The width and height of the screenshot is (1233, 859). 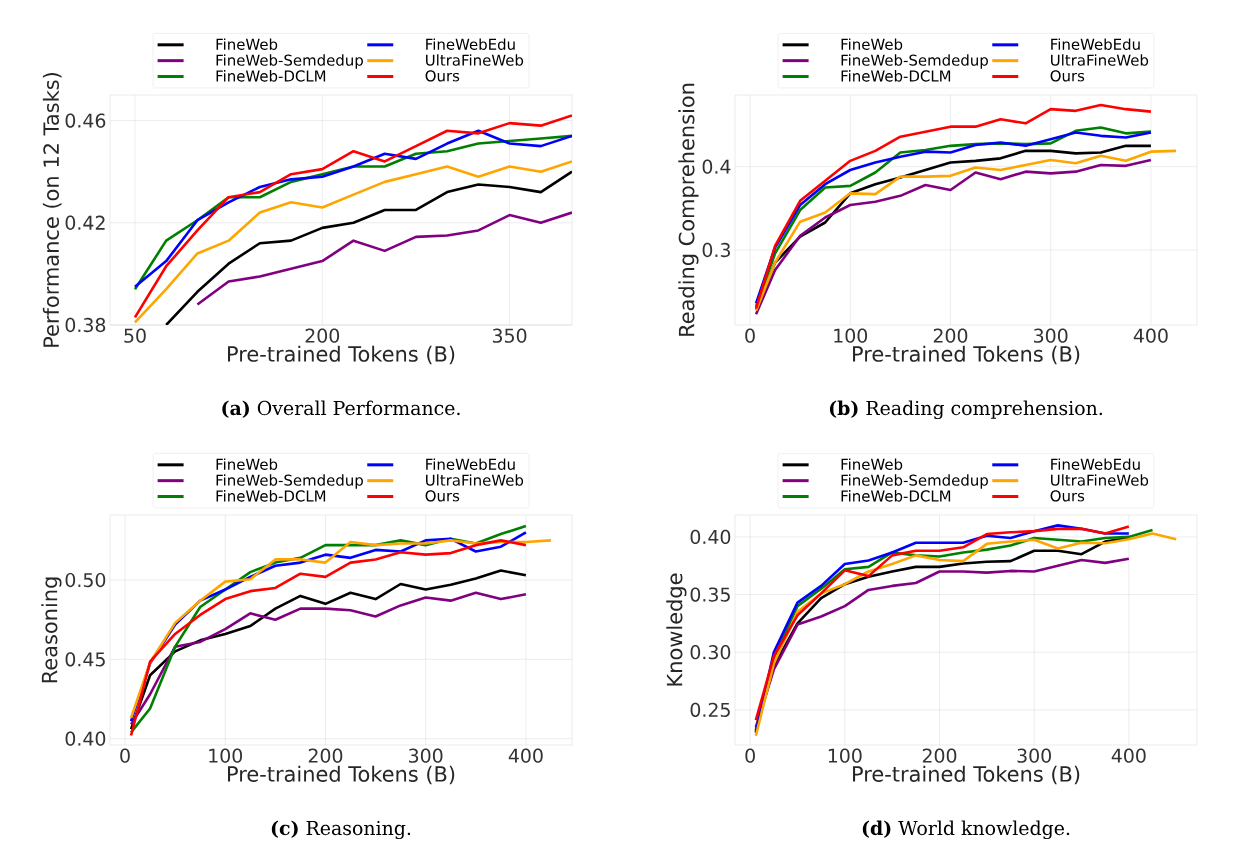 What do you see at coordinates (509, 335) in the screenshot?
I see `x-tick-label: 350` at bounding box center [509, 335].